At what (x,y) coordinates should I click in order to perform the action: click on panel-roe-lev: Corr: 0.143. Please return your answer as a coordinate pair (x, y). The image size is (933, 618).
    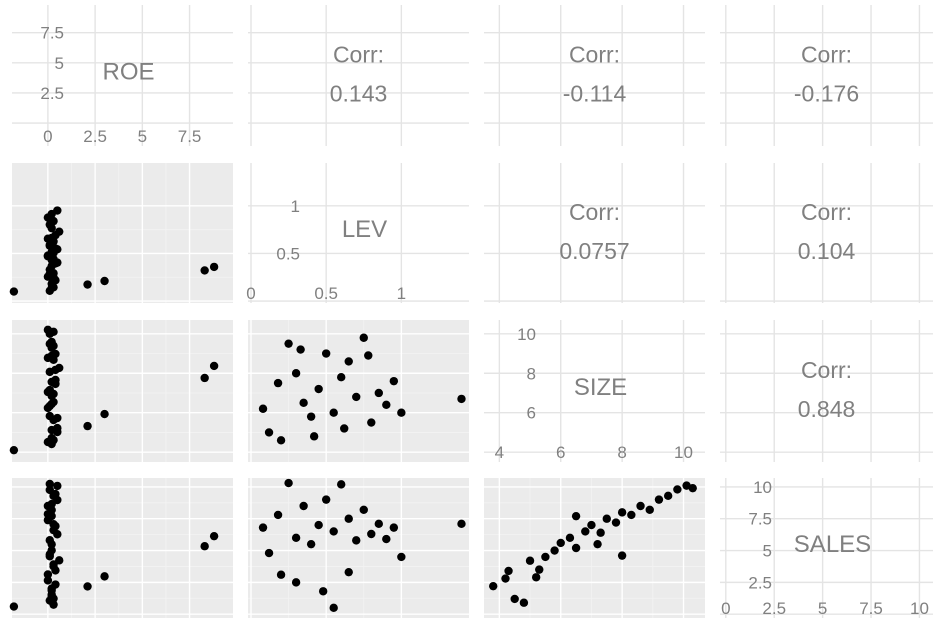
    Looking at the image, I should click on (358, 75).